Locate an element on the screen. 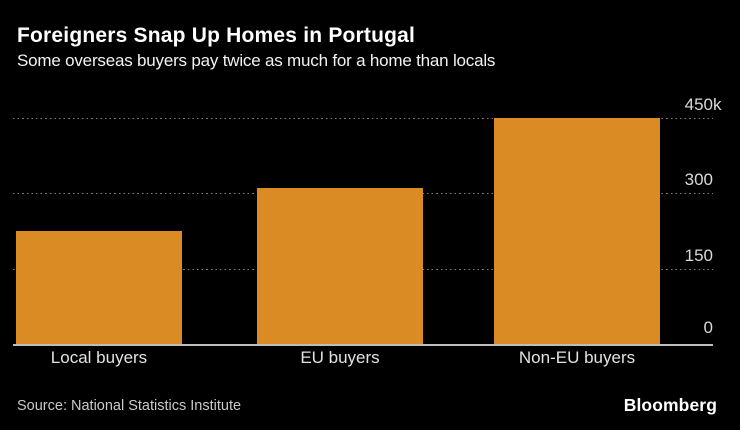 The height and width of the screenshot is (430, 740). bloomberg-logo: Bloomberg is located at coordinates (670, 405).